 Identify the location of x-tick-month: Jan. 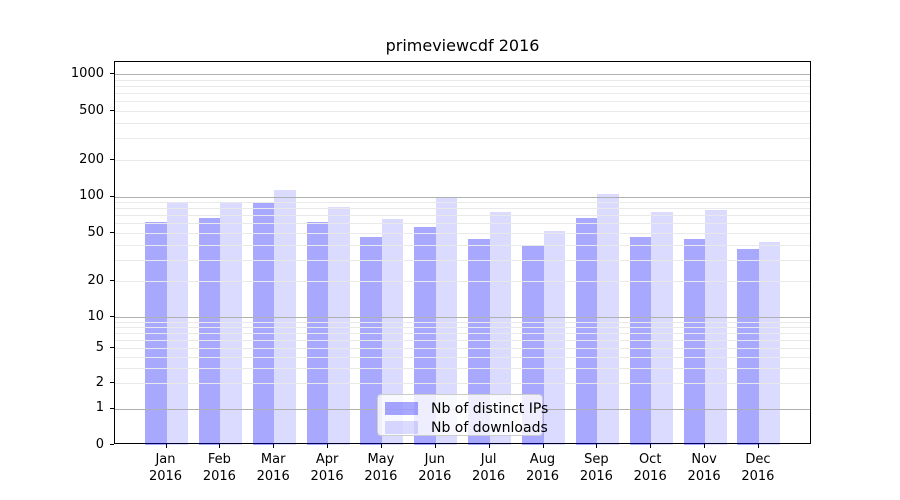
(165, 459).